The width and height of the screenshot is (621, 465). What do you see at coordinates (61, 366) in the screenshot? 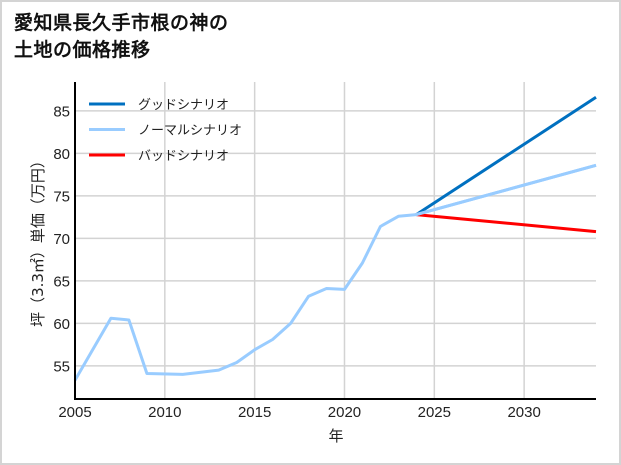
I see `y-tick-label: 55` at bounding box center [61, 366].